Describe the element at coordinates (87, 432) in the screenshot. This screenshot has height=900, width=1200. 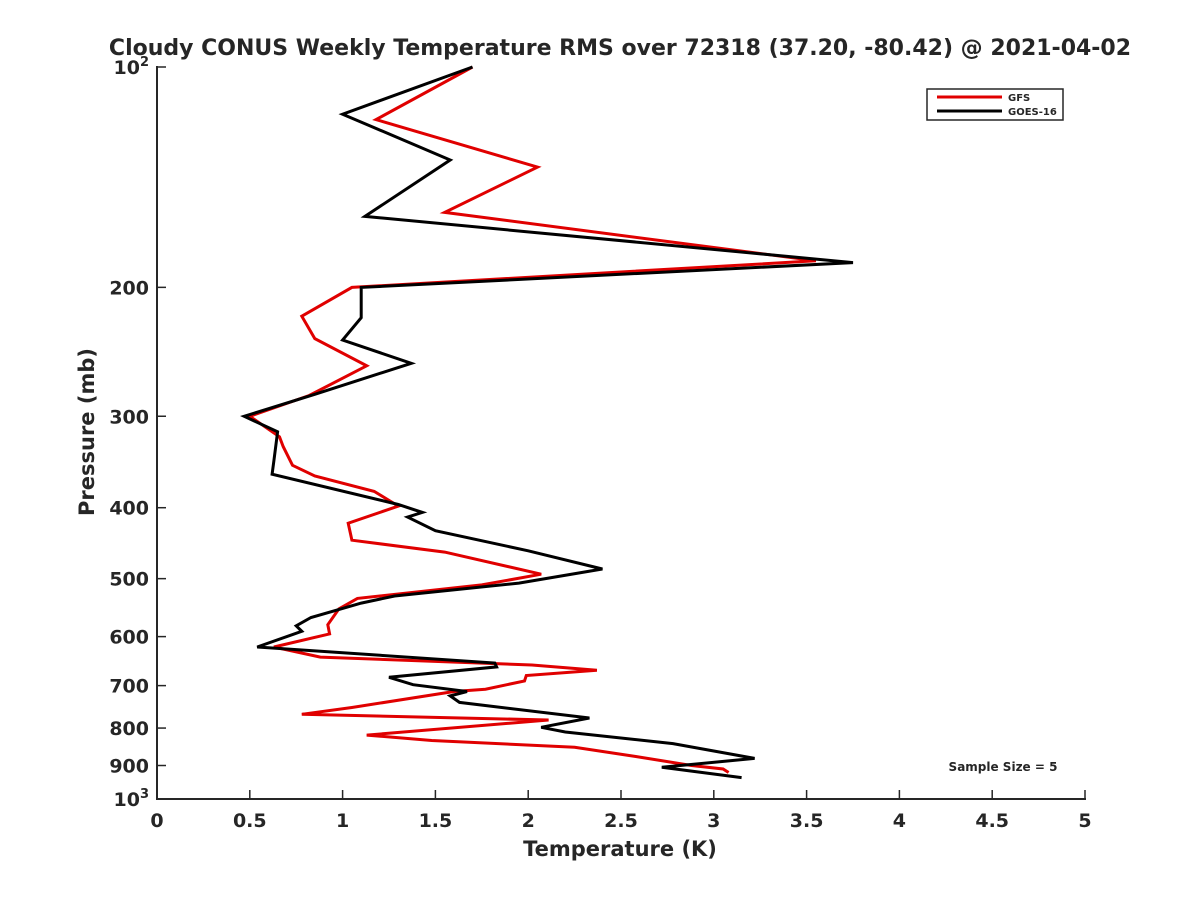
I see `y-axis-label: Pressure (mb)` at that location.